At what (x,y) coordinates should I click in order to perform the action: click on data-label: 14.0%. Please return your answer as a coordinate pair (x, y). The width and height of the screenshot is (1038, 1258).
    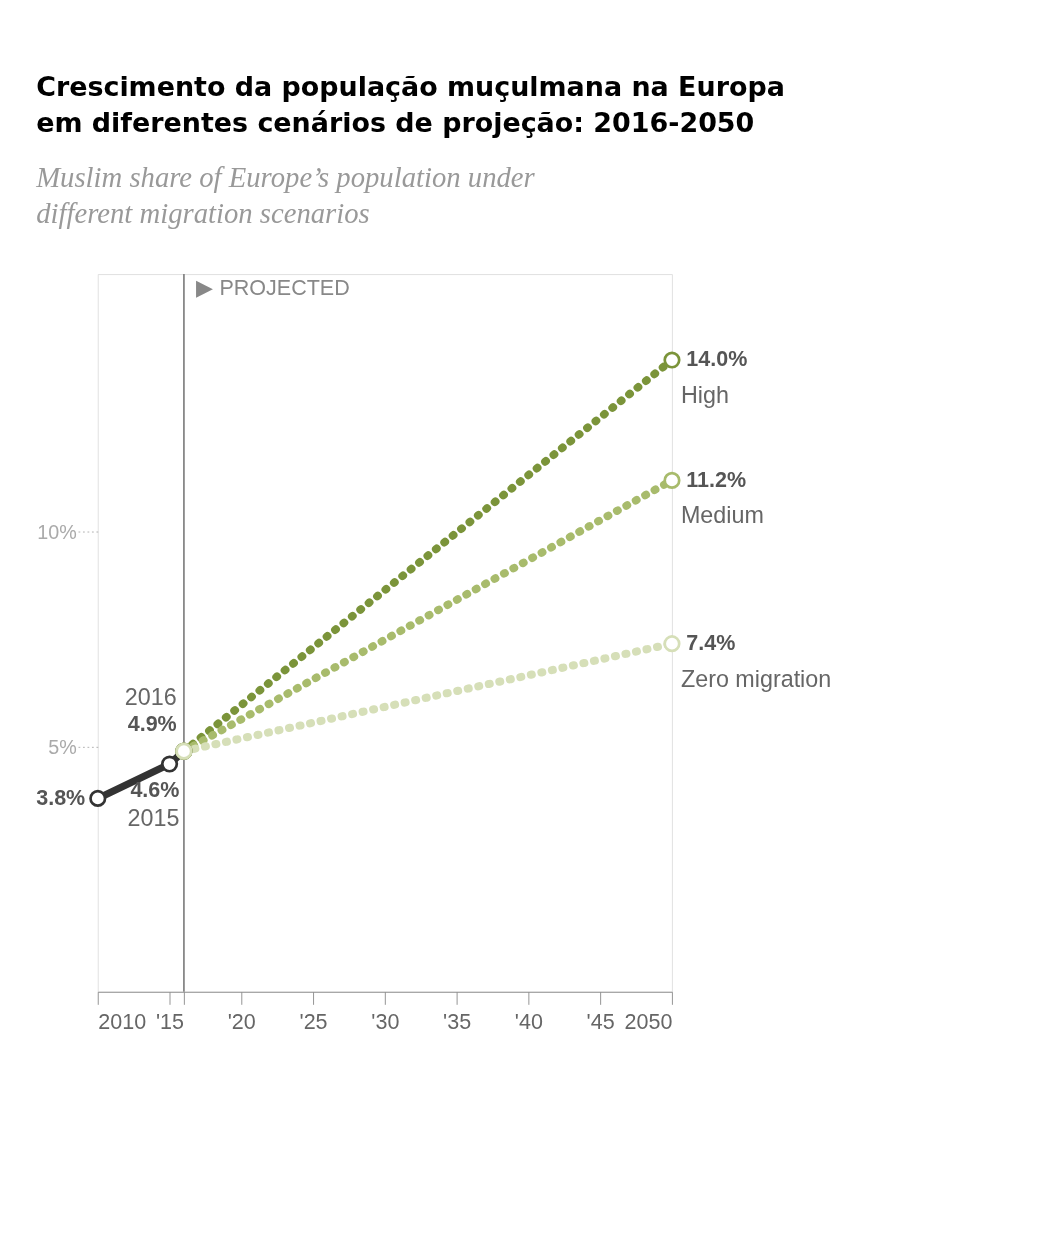
    Looking at the image, I should click on (717, 359).